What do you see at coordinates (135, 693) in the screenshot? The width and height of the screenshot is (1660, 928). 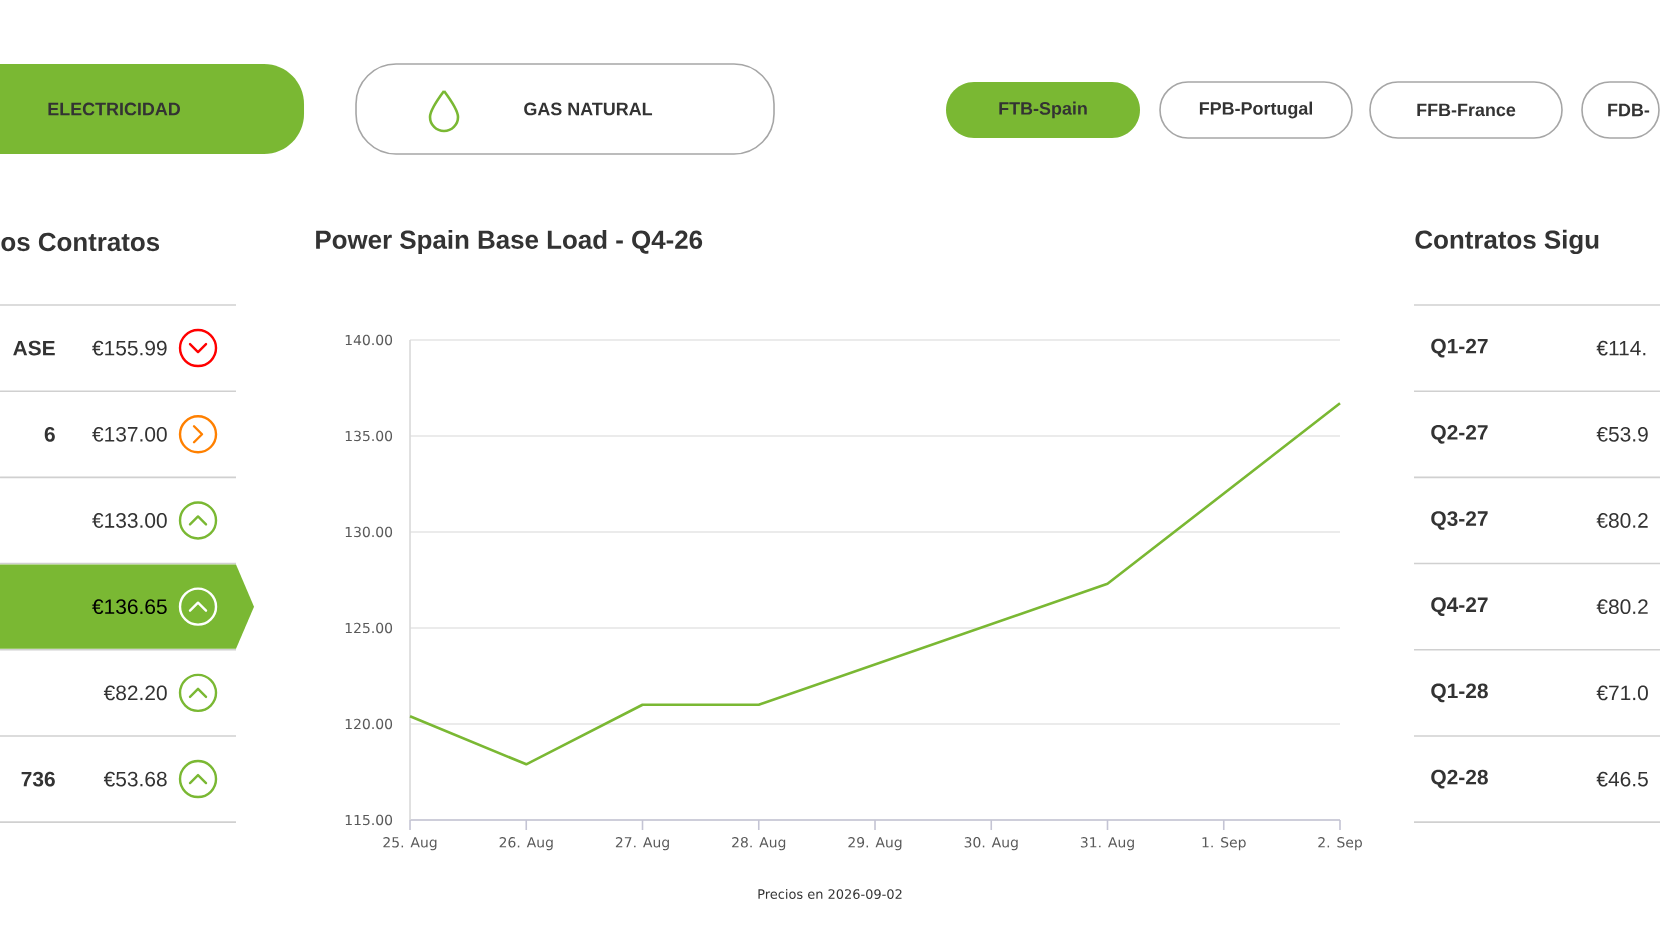 I see `text: €82.20` at bounding box center [135, 693].